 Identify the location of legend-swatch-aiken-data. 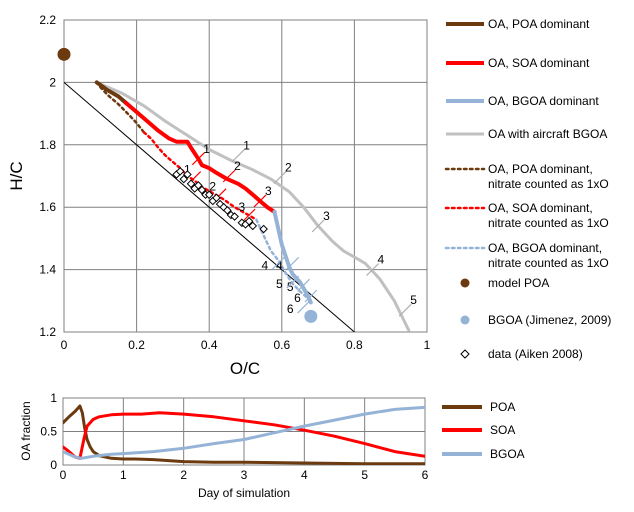
(465, 354).